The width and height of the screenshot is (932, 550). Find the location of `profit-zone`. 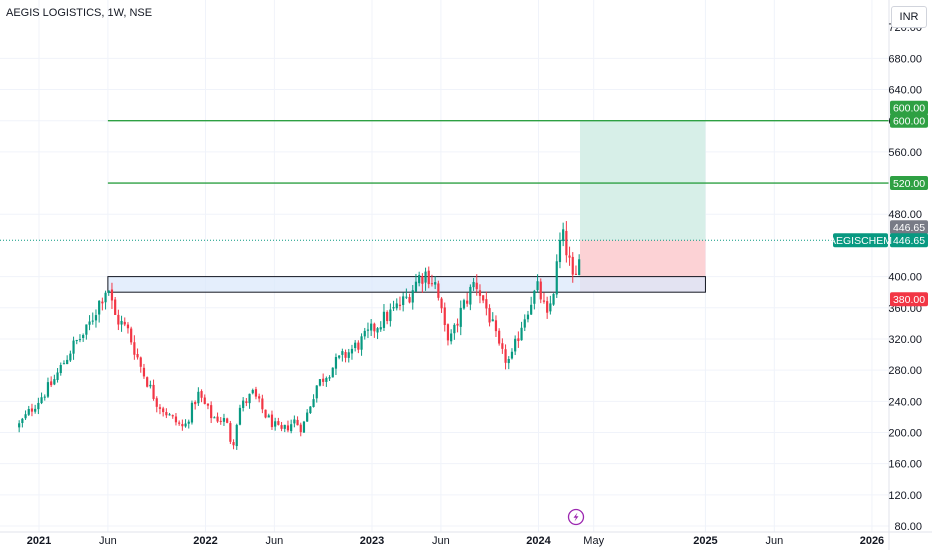

profit-zone is located at coordinates (643, 180).